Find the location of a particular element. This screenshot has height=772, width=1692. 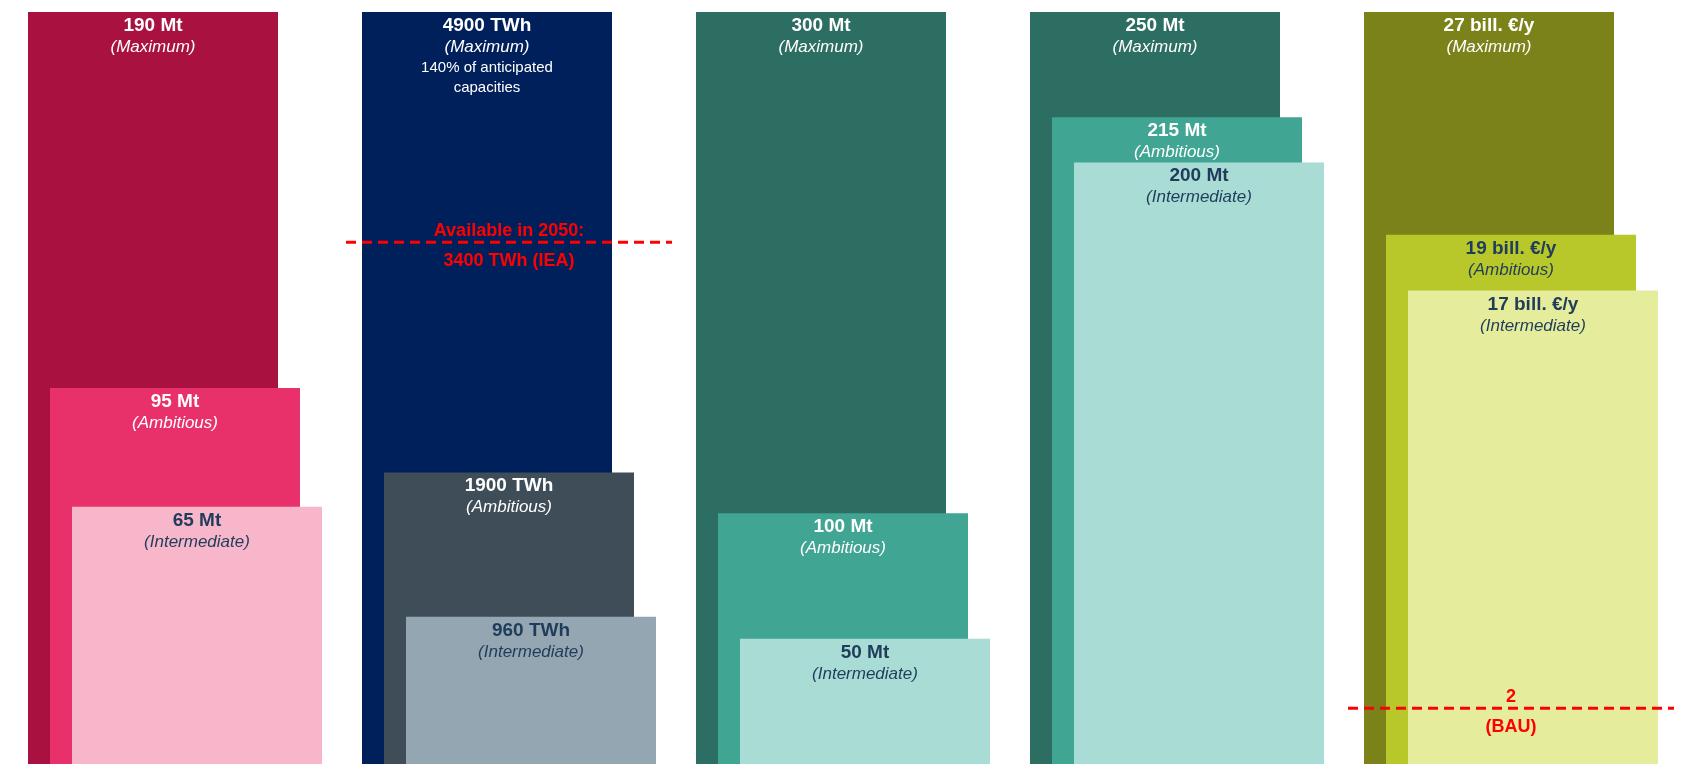

data-label: 300 Mt is located at coordinates (821, 24).